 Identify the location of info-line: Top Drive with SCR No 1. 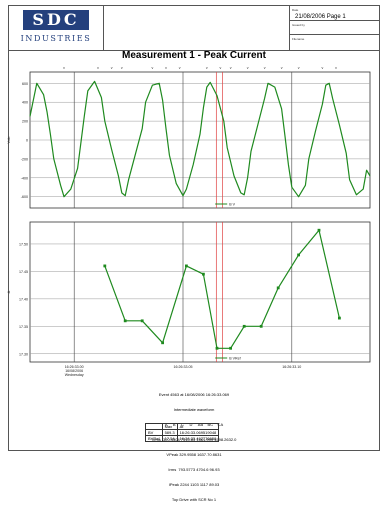
(194, 499).